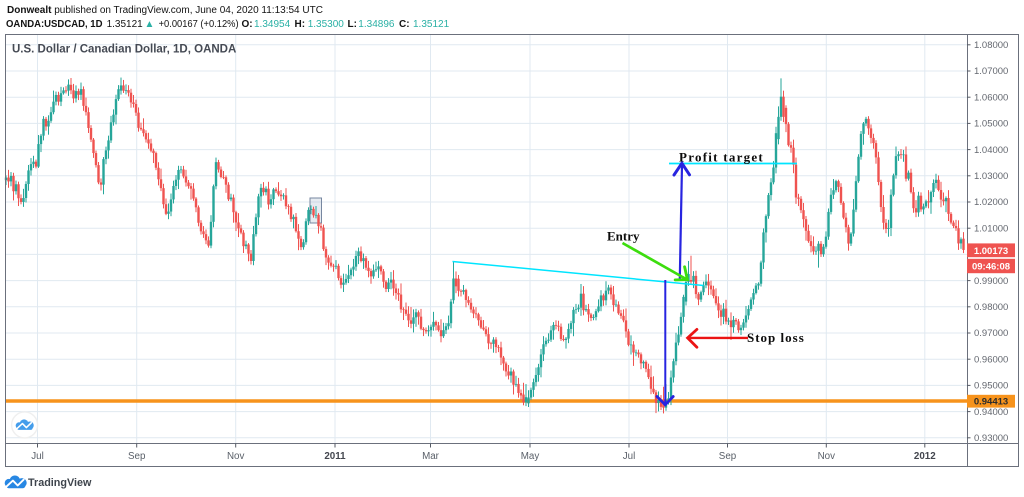 The width and height of the screenshot is (1024, 497). I want to click on svg-text: 0.94000, so click(991, 412).